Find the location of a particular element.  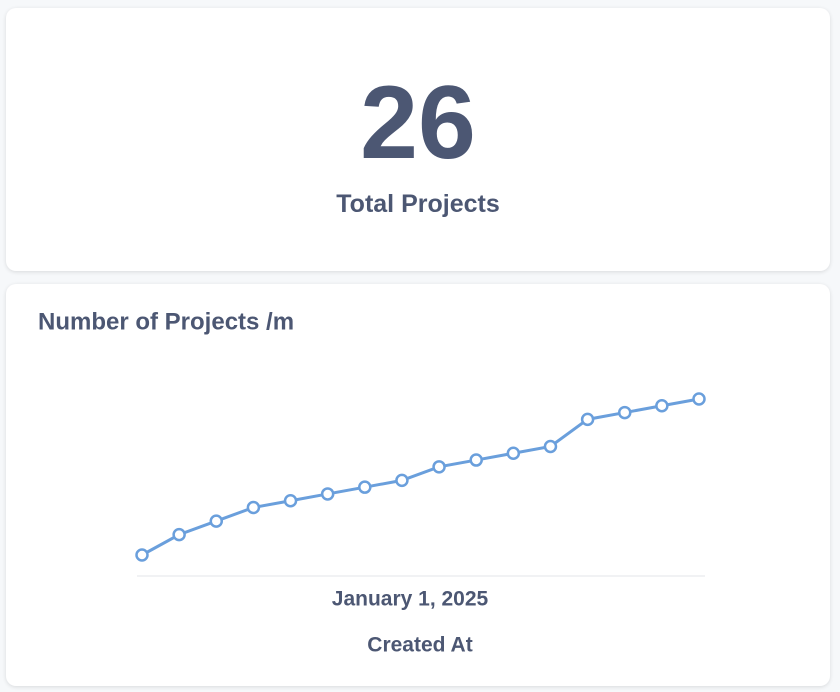

chart-title: Number of Projects /m is located at coordinates (166, 321).